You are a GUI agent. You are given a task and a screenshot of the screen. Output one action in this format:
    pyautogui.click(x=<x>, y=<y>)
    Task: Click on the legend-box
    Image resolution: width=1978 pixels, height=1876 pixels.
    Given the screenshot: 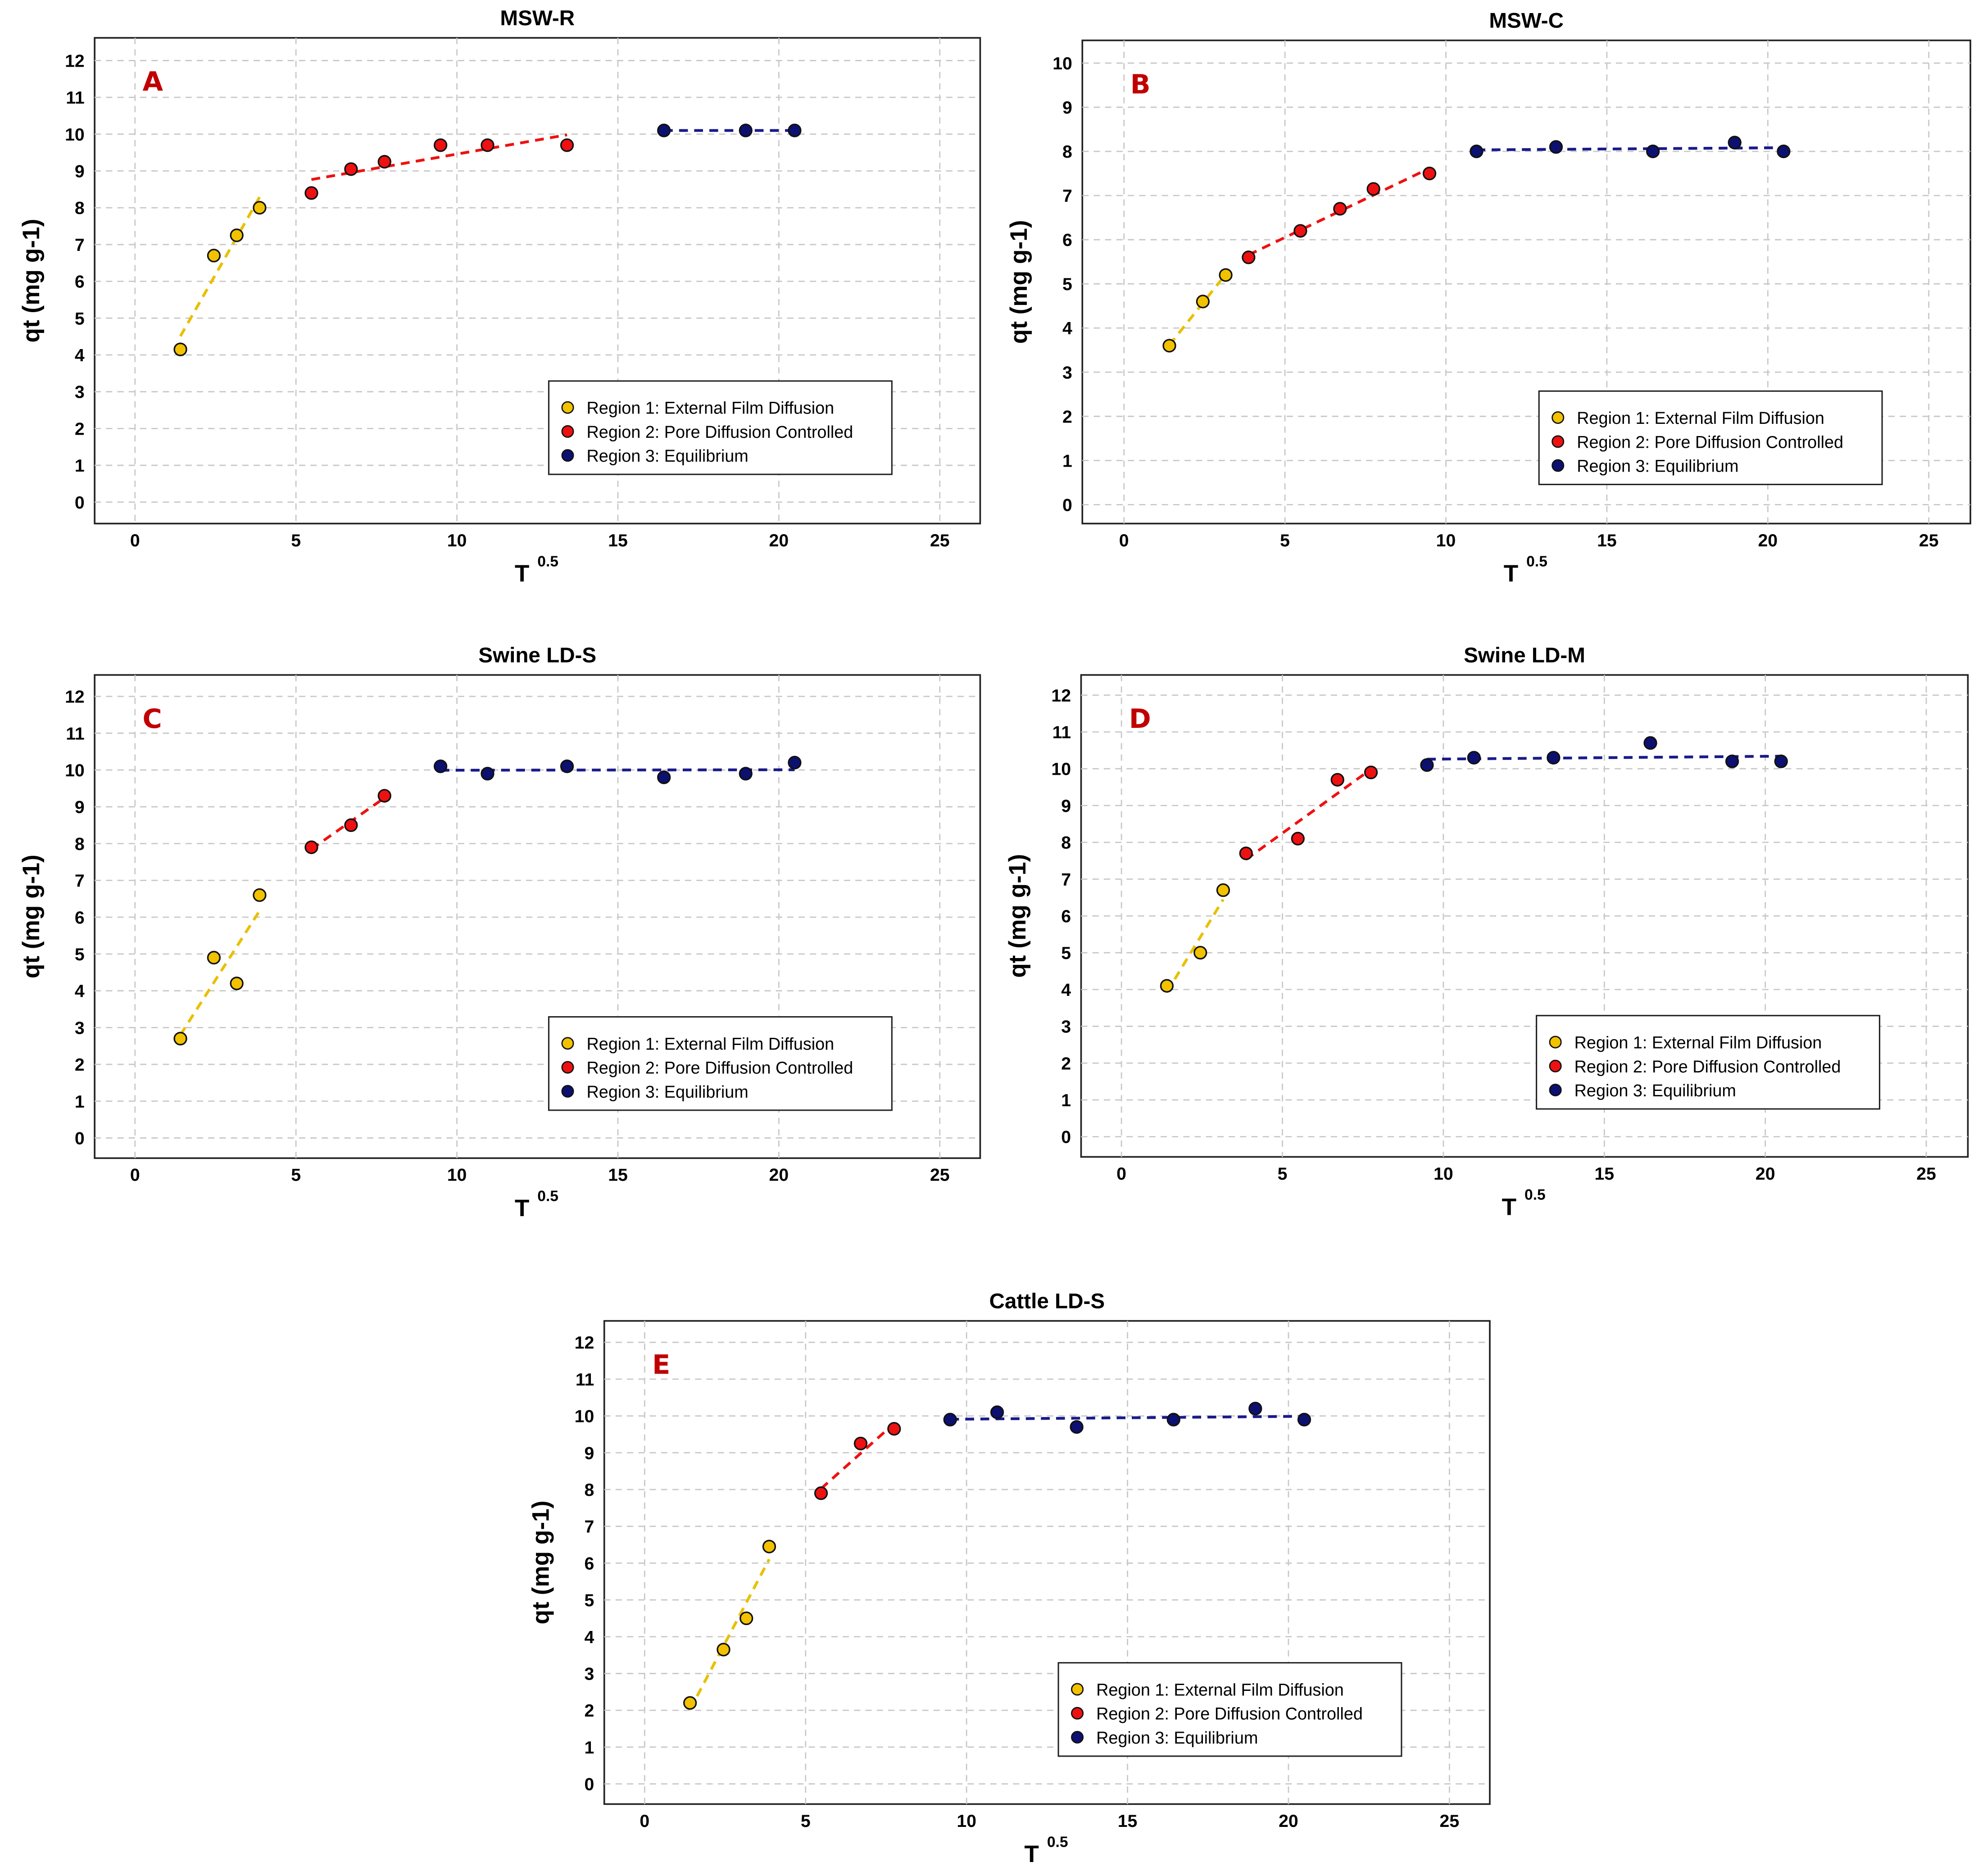 What is the action you would take?
    pyautogui.click(x=1229, y=1709)
    